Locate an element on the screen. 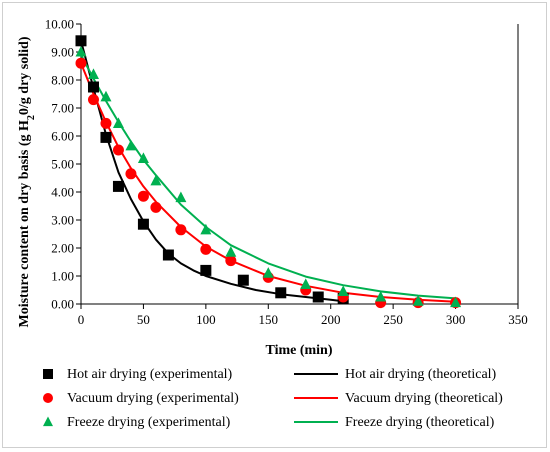  legend-swatch-hot-air-drying-experimental is located at coordinates (48, 374).